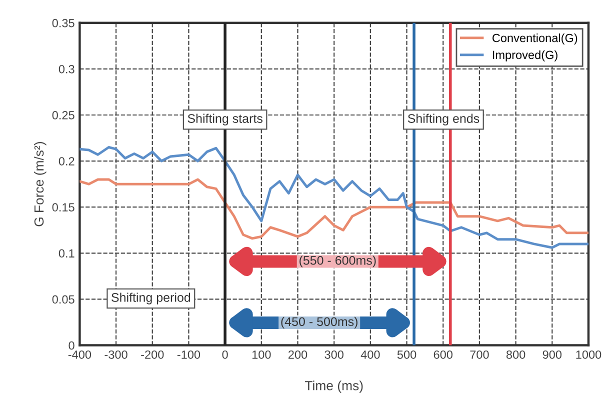 This screenshot has width=613, height=416. Describe the element at coordinates (338, 262) in the screenshot. I see `annotation: (550 - 600ms)` at that location.